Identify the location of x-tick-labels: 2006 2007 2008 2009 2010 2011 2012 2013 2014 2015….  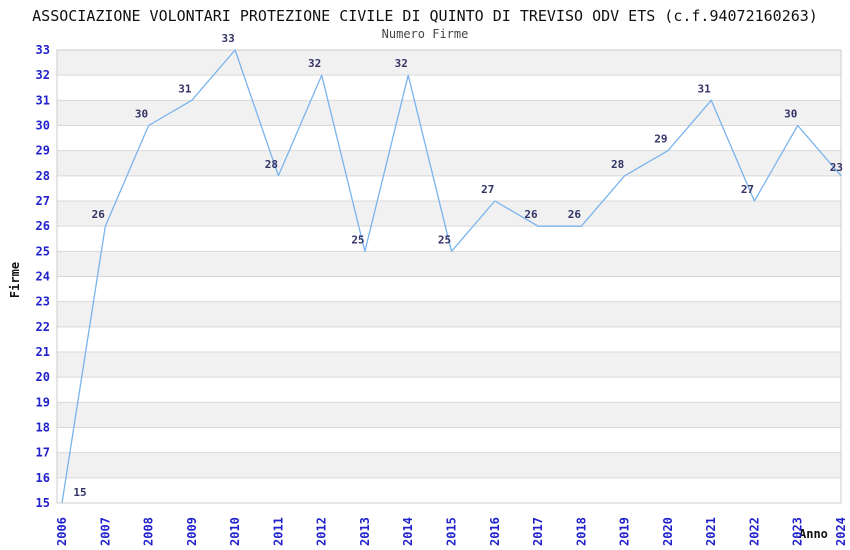
(451, 531).